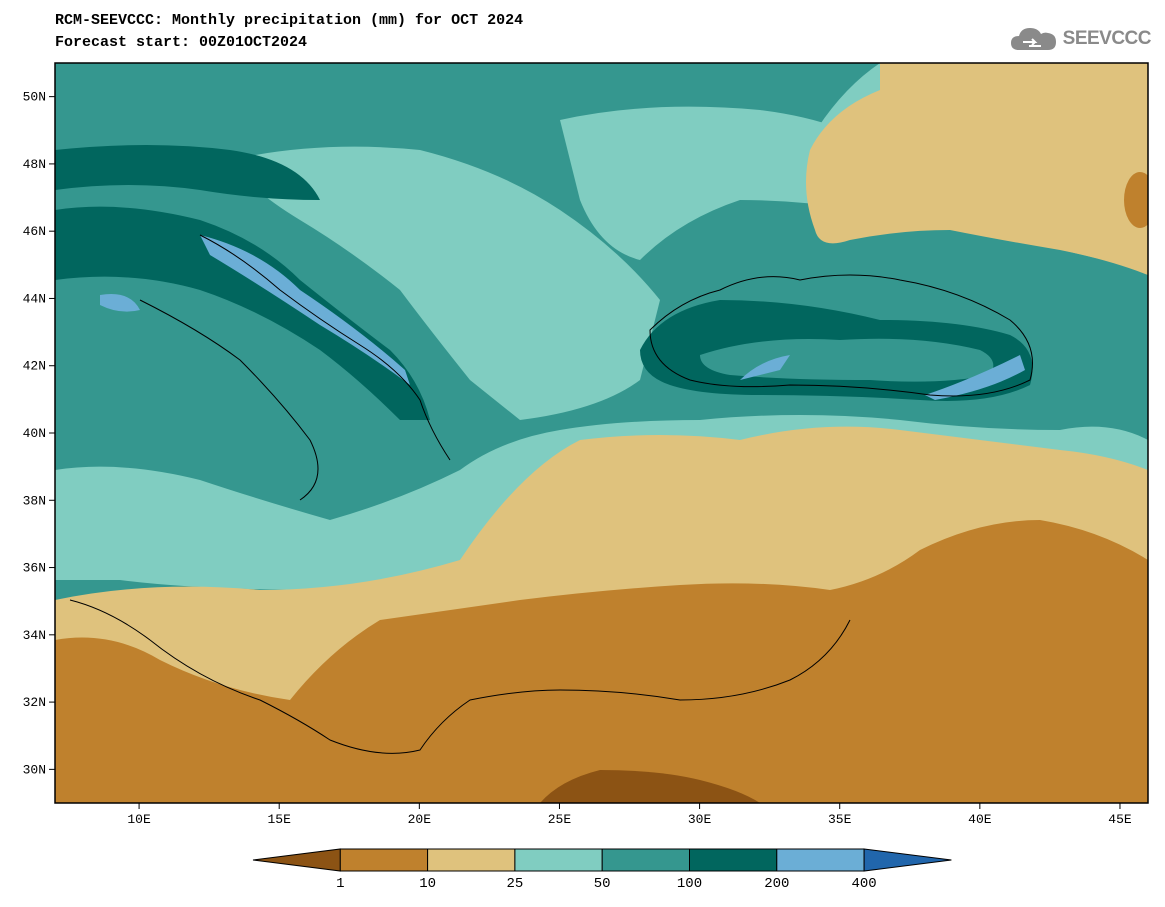 This screenshot has width=1165, height=907. What do you see at coordinates (34, 702) in the screenshot?
I see `lat-tick-label: 32N` at bounding box center [34, 702].